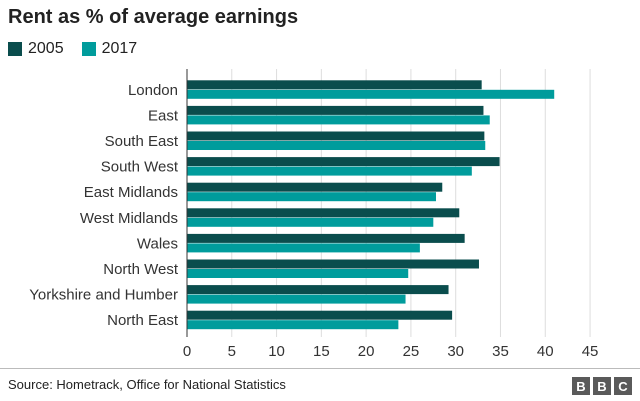 The height and width of the screenshot is (401, 640). What do you see at coordinates (142, 141) in the screenshot?
I see `category-label: South East` at bounding box center [142, 141].